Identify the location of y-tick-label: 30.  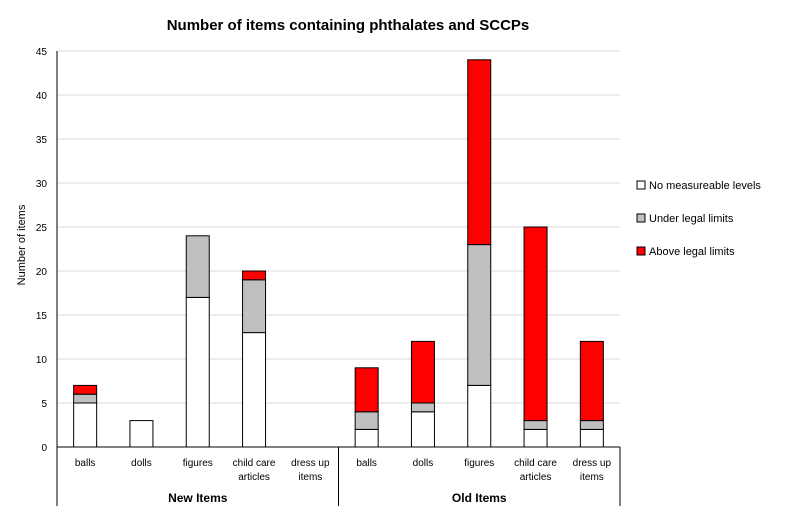
(42, 184).